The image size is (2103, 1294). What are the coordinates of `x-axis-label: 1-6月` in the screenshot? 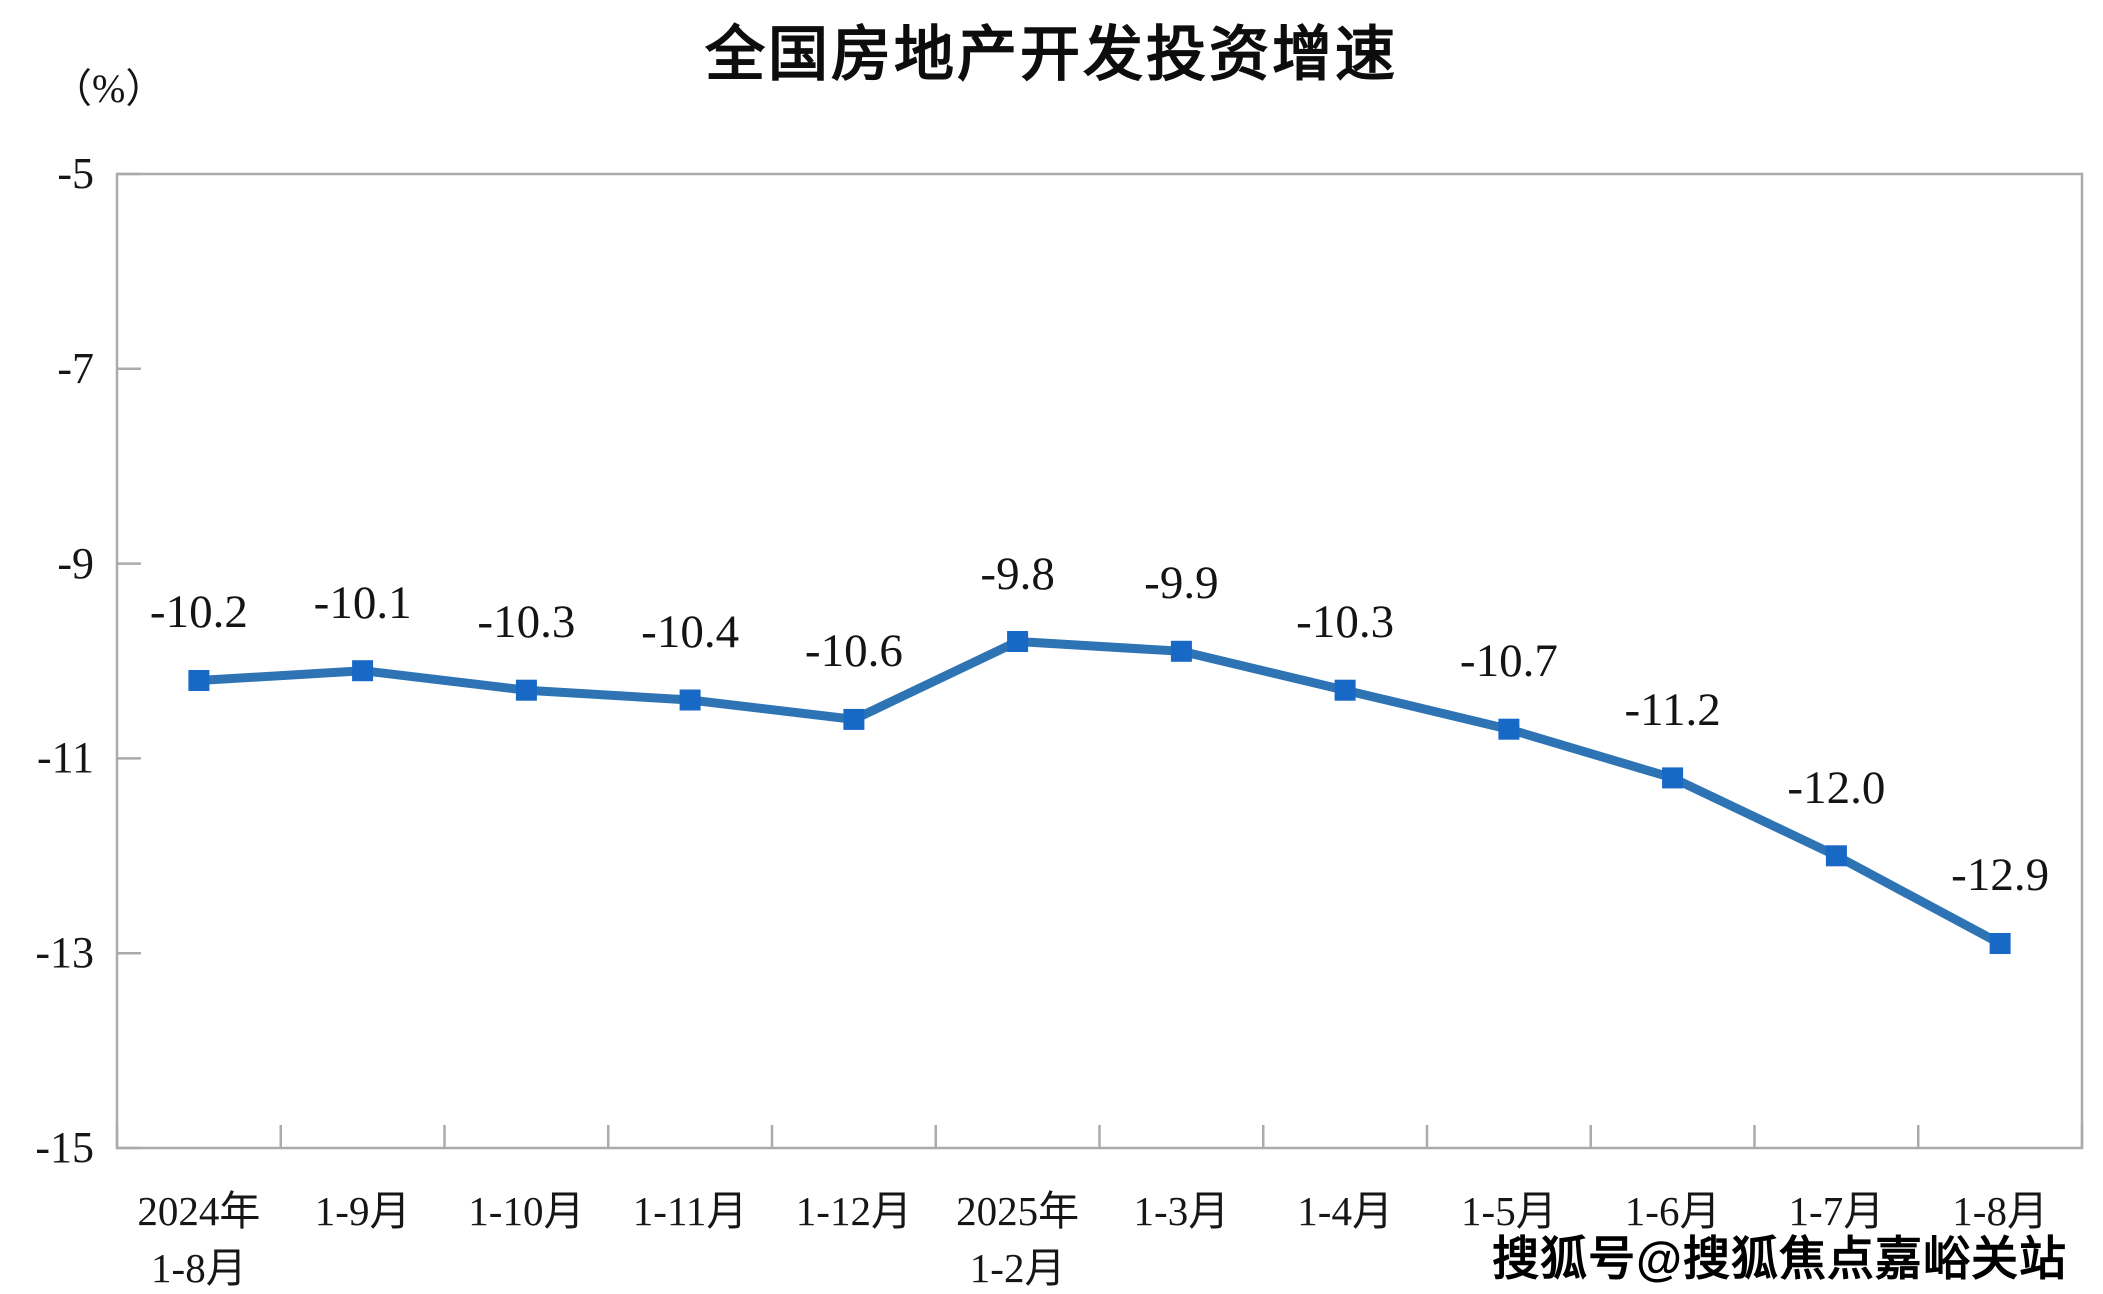 It's located at (1672, 1211).